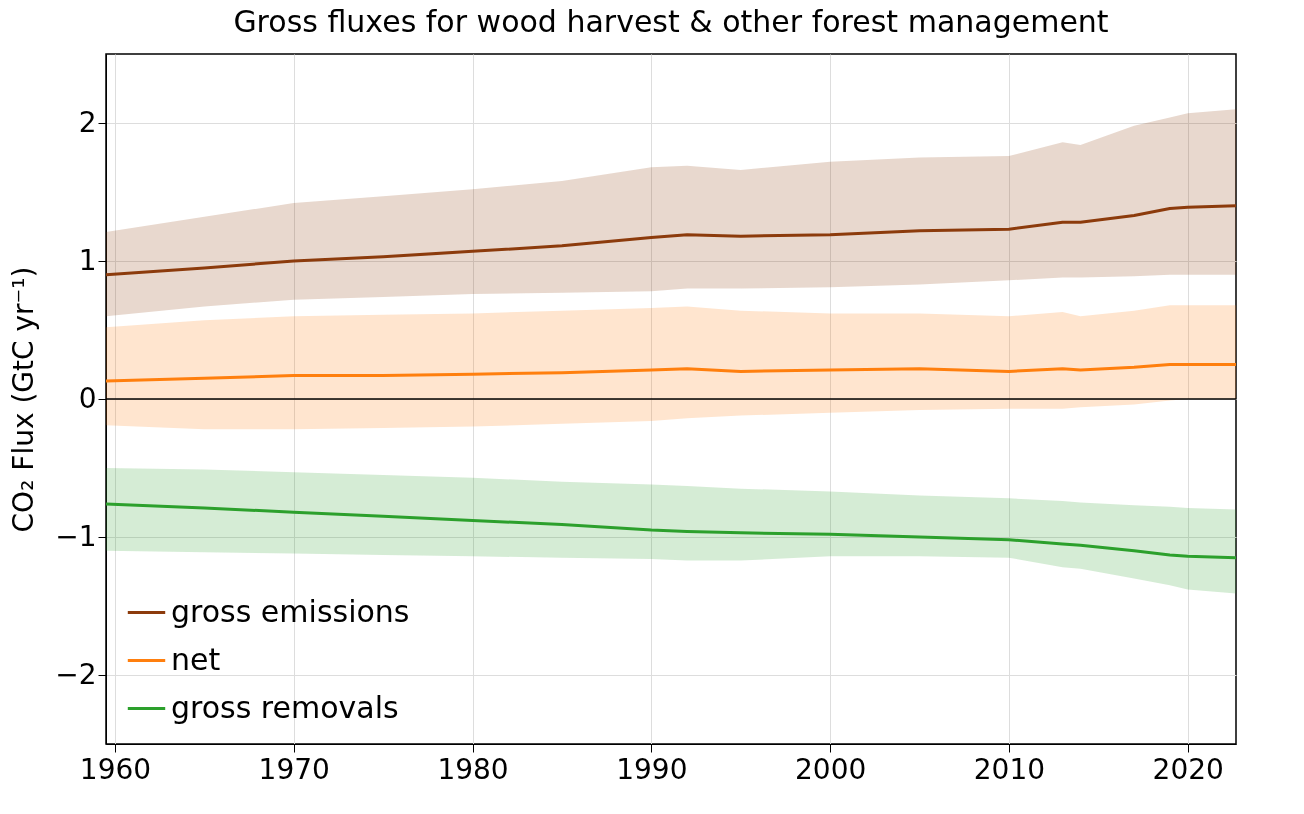 The image size is (1304, 814). Describe the element at coordinates (1009, 769) in the screenshot. I see `x-tick-label: 2010` at that location.